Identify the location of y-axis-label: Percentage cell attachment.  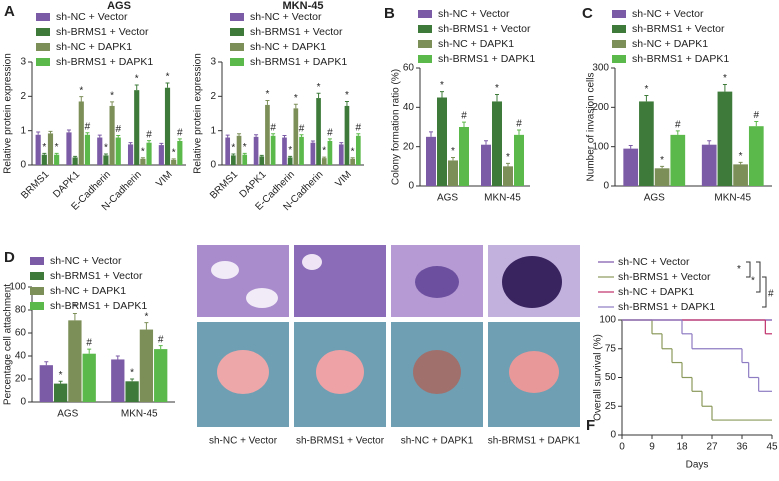
(8, 344).